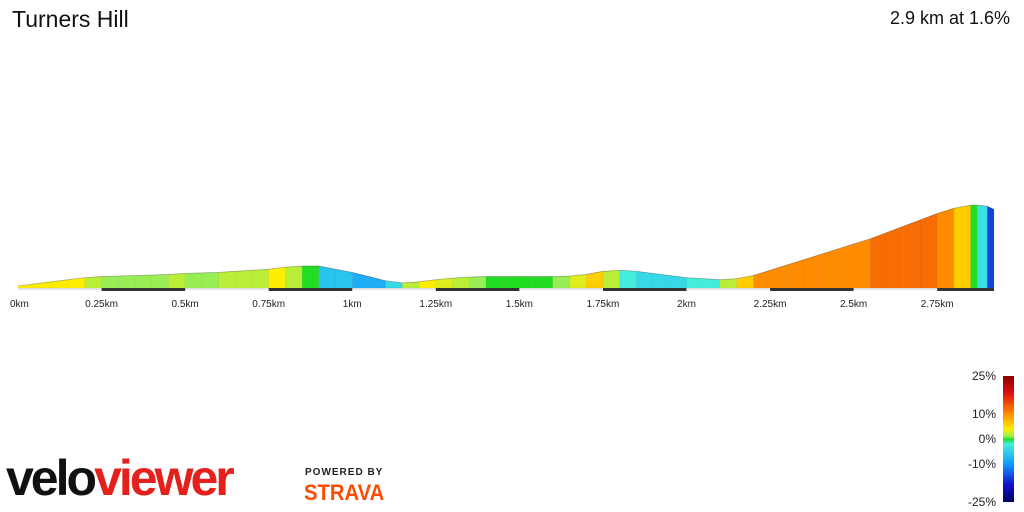 The image size is (1024, 512). What do you see at coordinates (344, 492) in the screenshot?
I see `strava-logo: STRAVA` at bounding box center [344, 492].